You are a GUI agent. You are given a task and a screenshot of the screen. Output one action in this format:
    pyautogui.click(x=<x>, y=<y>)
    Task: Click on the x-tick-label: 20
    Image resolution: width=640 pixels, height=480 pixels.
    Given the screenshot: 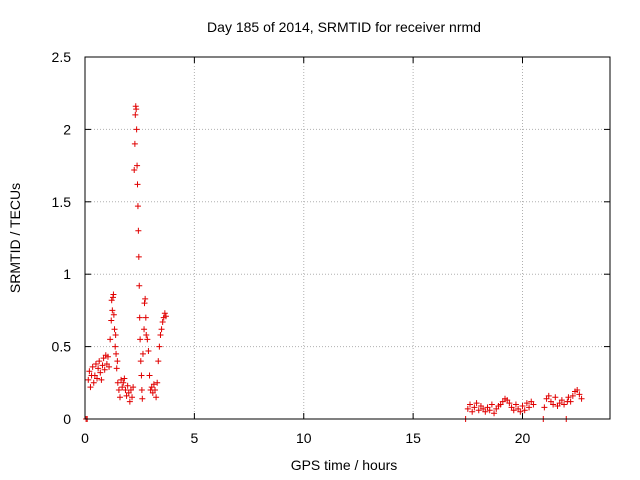 What is the action you would take?
    pyautogui.click(x=523, y=438)
    